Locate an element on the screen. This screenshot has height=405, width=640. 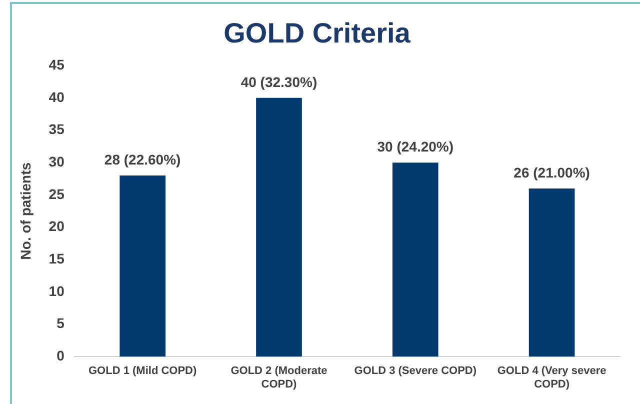
x-tick-label: GOLD 4 (Very severe COPD) is located at coordinates (551, 377).